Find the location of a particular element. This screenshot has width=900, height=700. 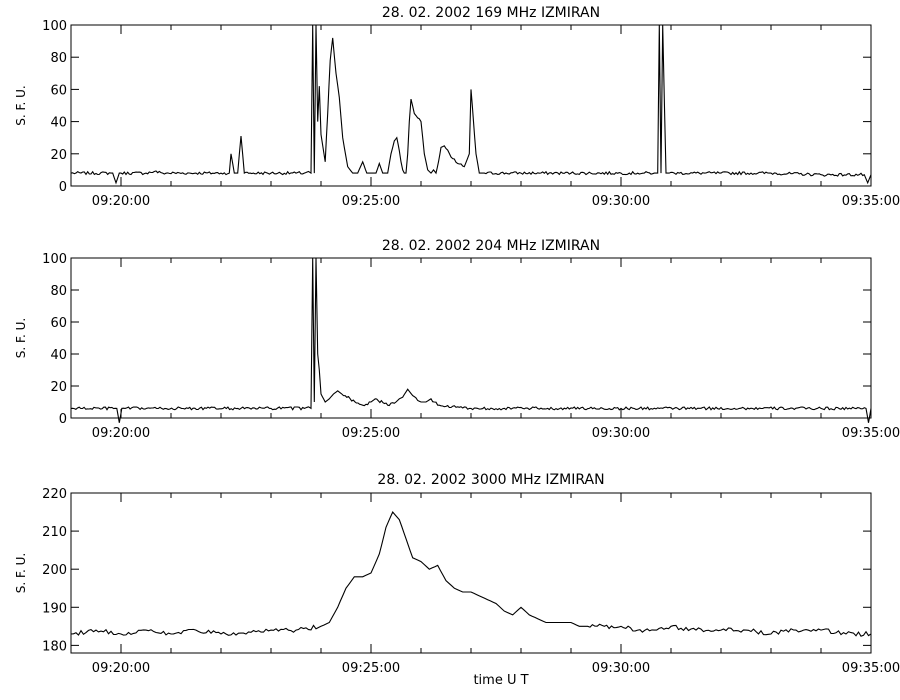

chart-title: 28. 02. 2002 3000 MHz IZMIRAN is located at coordinates (490, 480).